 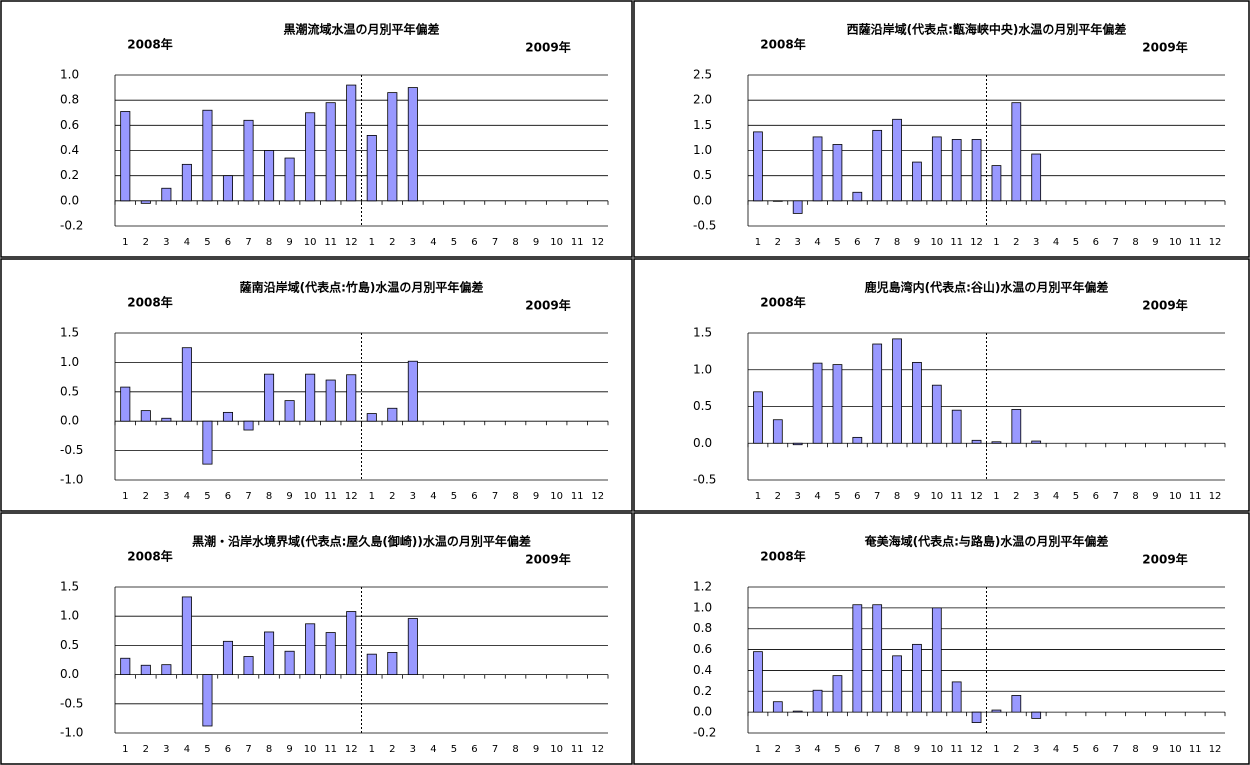 What do you see at coordinates (69, 362) in the screenshot?
I see `y-tick-label: 1.0` at bounding box center [69, 362].